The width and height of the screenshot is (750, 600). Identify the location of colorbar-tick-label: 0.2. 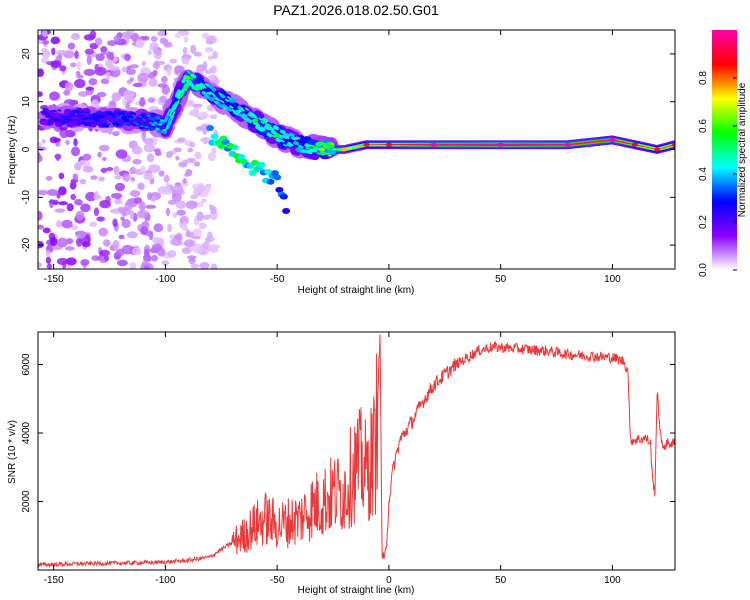
(703, 222).